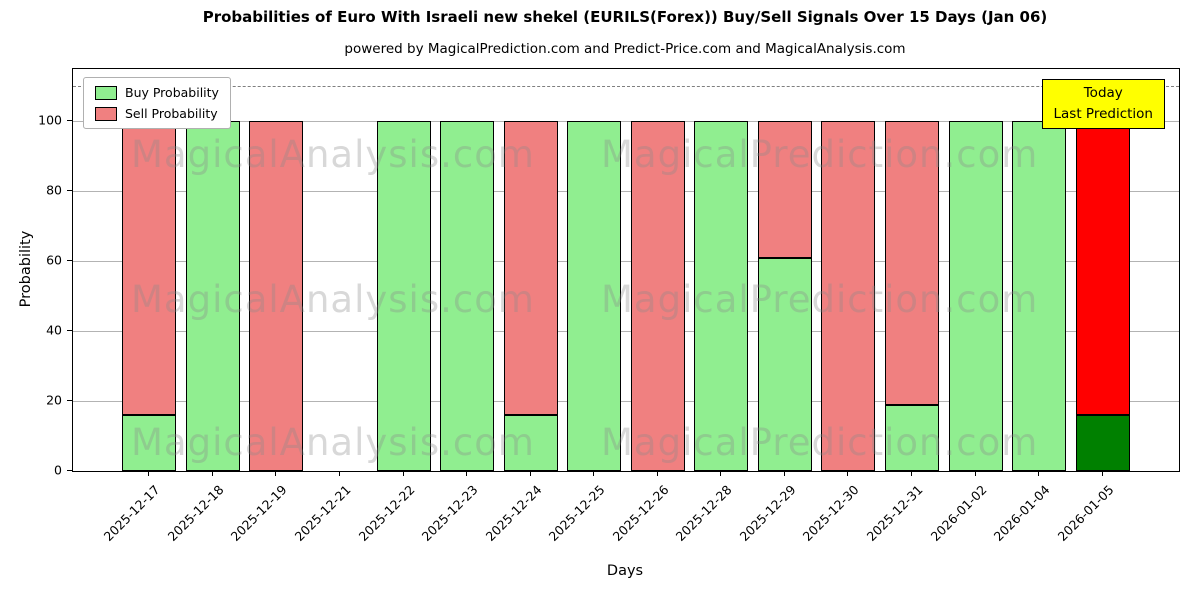 Image resolution: width=1200 pixels, height=600 pixels. I want to click on x-tick-label-2025-12-23: 2025-12-23, so click(439, 511).